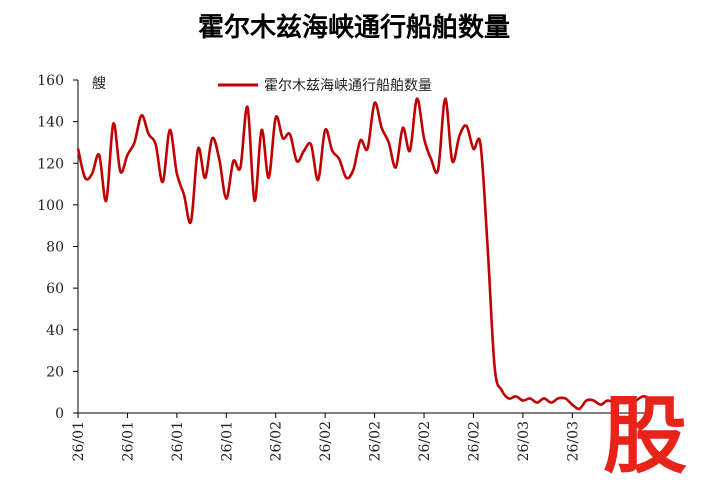 The image size is (708, 490). Describe the element at coordinates (55, 289) in the screenshot. I see `y-tick-label: 60` at that location.